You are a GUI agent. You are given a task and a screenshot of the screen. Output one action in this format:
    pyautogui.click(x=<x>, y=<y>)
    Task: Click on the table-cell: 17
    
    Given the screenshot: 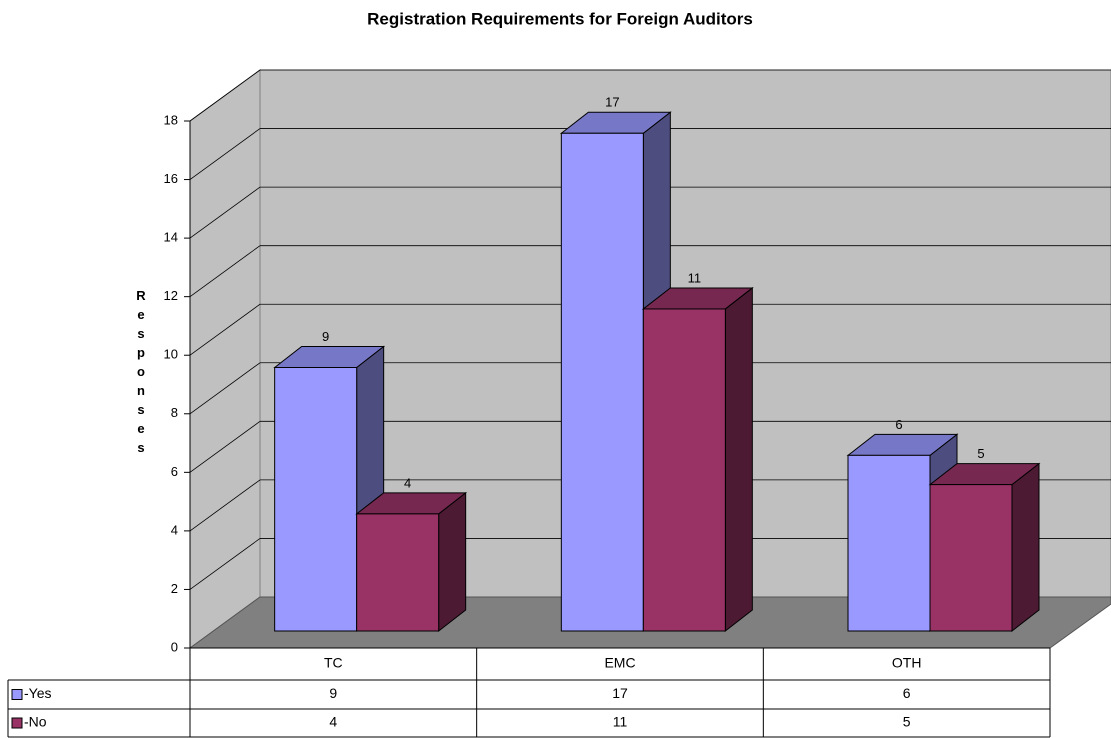 What is the action you would take?
    pyautogui.click(x=620, y=693)
    